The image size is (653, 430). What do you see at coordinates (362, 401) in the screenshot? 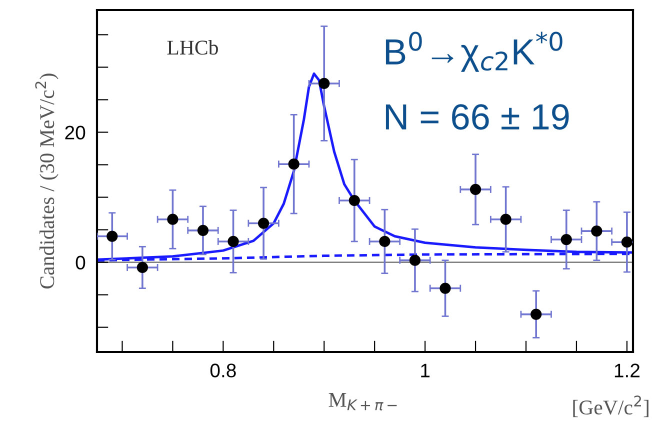
I see `x-axis-title: M$_{K+π−}$` at bounding box center [362, 401].